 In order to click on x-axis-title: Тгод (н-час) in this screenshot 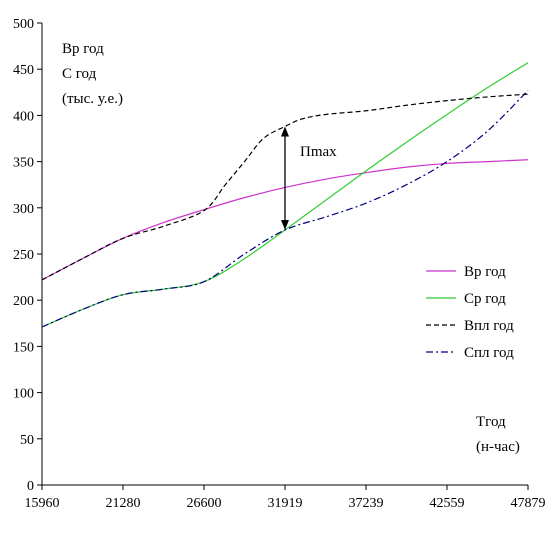, I will do `click(498, 434)`.